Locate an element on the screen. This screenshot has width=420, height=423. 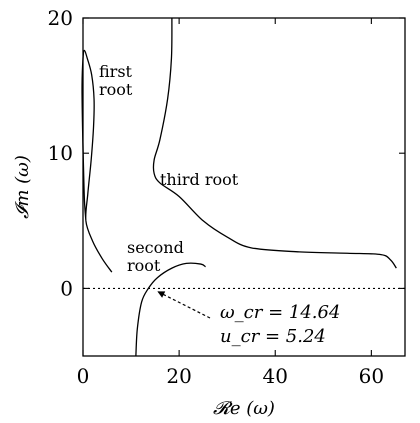
x-tick-label: 40 is located at coordinates (275, 376).